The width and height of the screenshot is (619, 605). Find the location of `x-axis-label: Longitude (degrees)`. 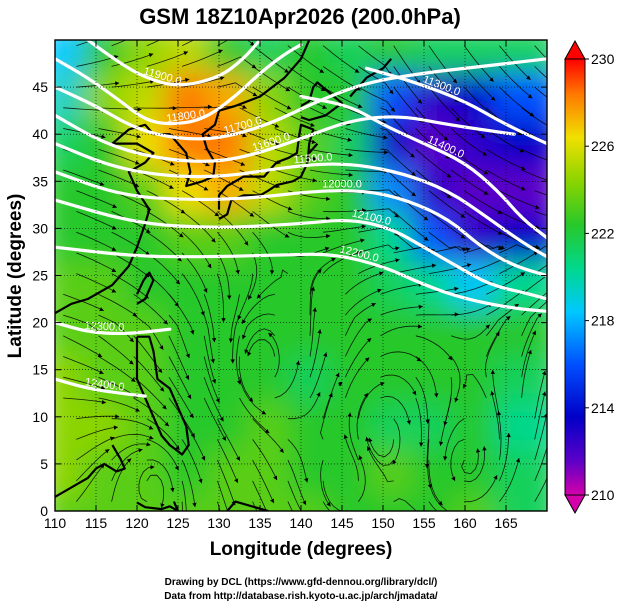

x-axis-label: Longitude (degrees) is located at coordinates (301, 549).